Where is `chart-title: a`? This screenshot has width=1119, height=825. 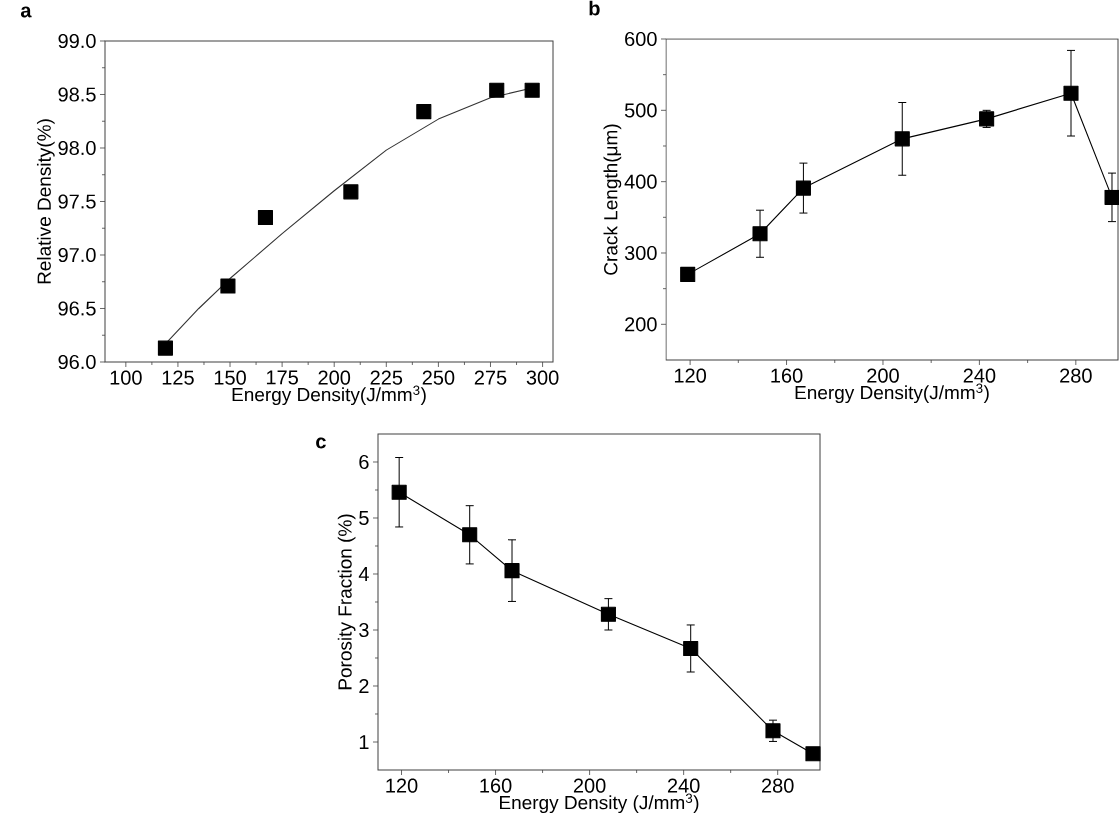
chart-title: a is located at coordinates (26, 12).